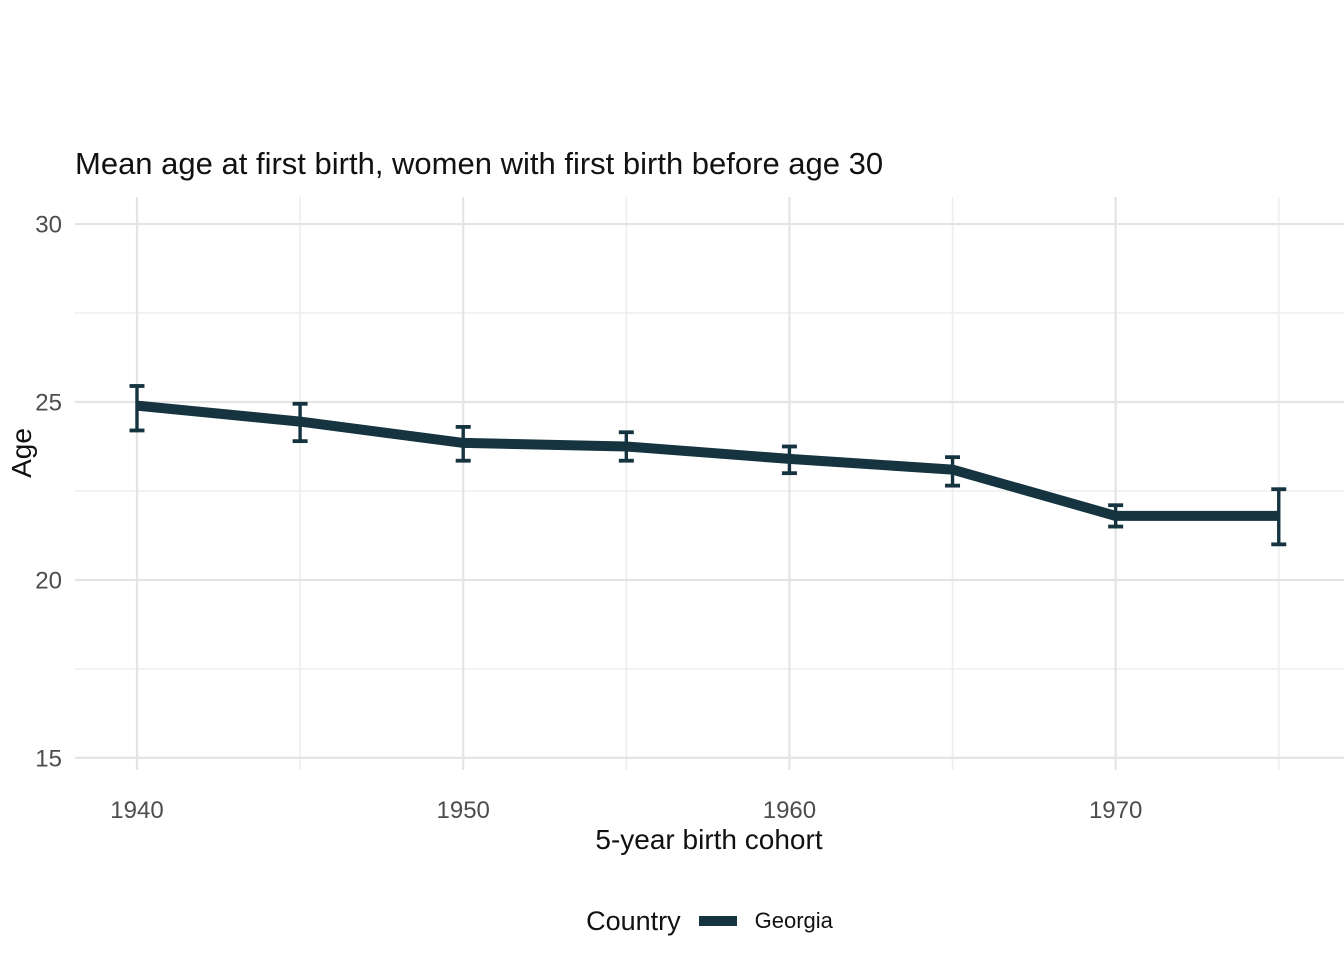 This screenshot has height=960, width=1344. Describe the element at coordinates (48, 492) in the screenshot. I see `y-tick-labels: 15 20 25 30` at that location.